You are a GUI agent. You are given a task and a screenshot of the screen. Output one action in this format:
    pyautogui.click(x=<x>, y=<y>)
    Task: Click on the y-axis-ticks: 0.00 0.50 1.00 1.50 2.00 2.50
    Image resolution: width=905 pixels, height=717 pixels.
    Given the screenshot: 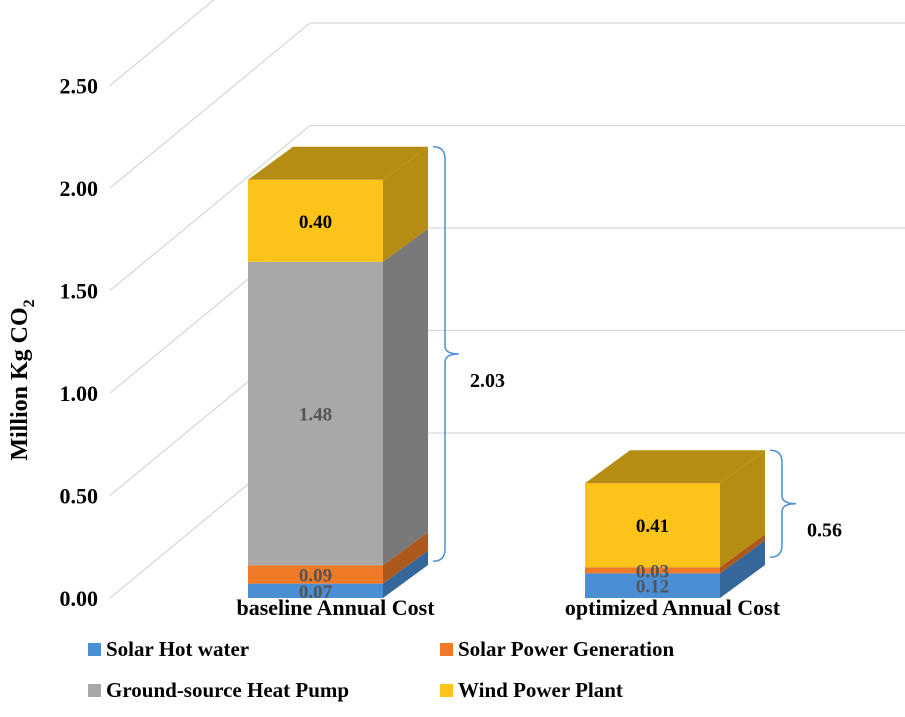 What is the action you would take?
    pyautogui.click(x=79, y=343)
    